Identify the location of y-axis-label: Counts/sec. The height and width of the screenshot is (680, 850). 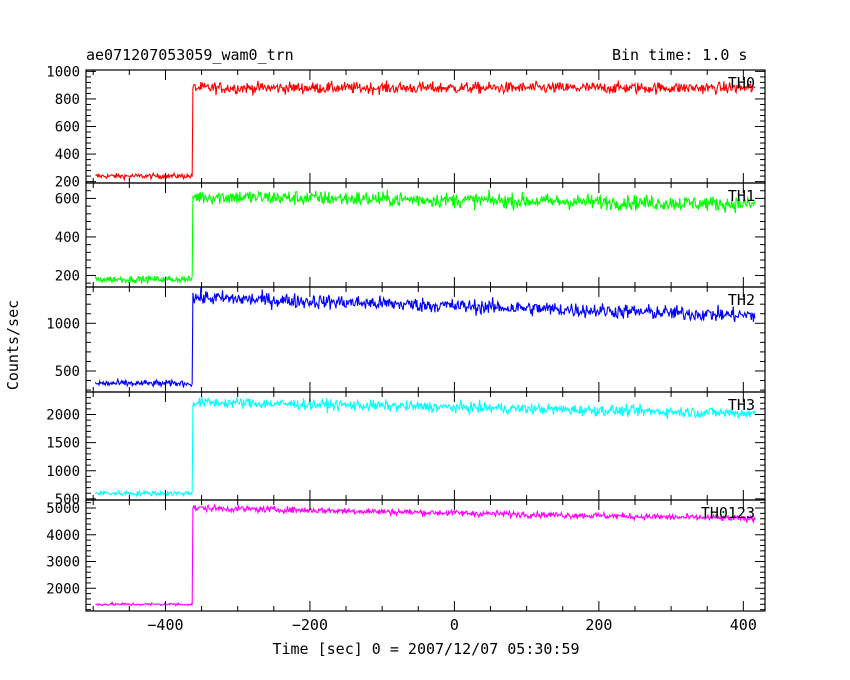
(13, 345).